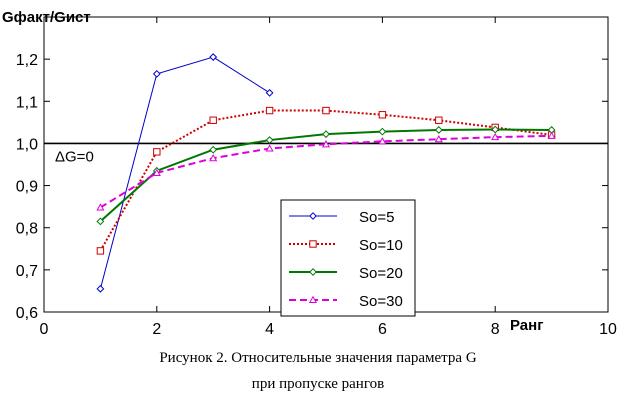 This screenshot has height=407, width=636. Describe the element at coordinates (27, 102) in the screenshot. I see `y-tick-label: 1,1` at that location.